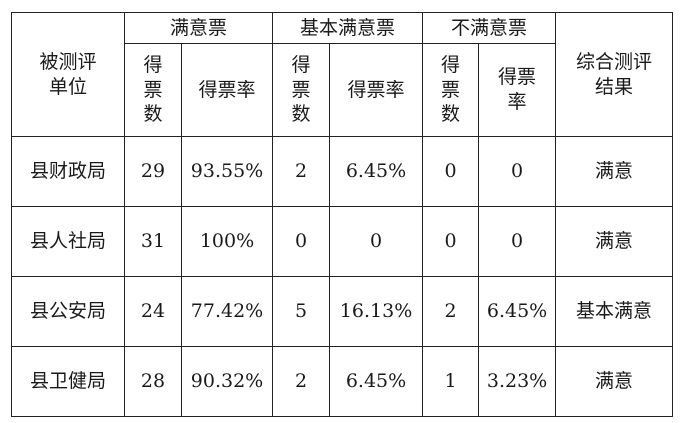 The image size is (686, 423). What do you see at coordinates (517, 311) in the screenshot?
I see `dissatisfied-rate-cell: 6.45%` at bounding box center [517, 311].